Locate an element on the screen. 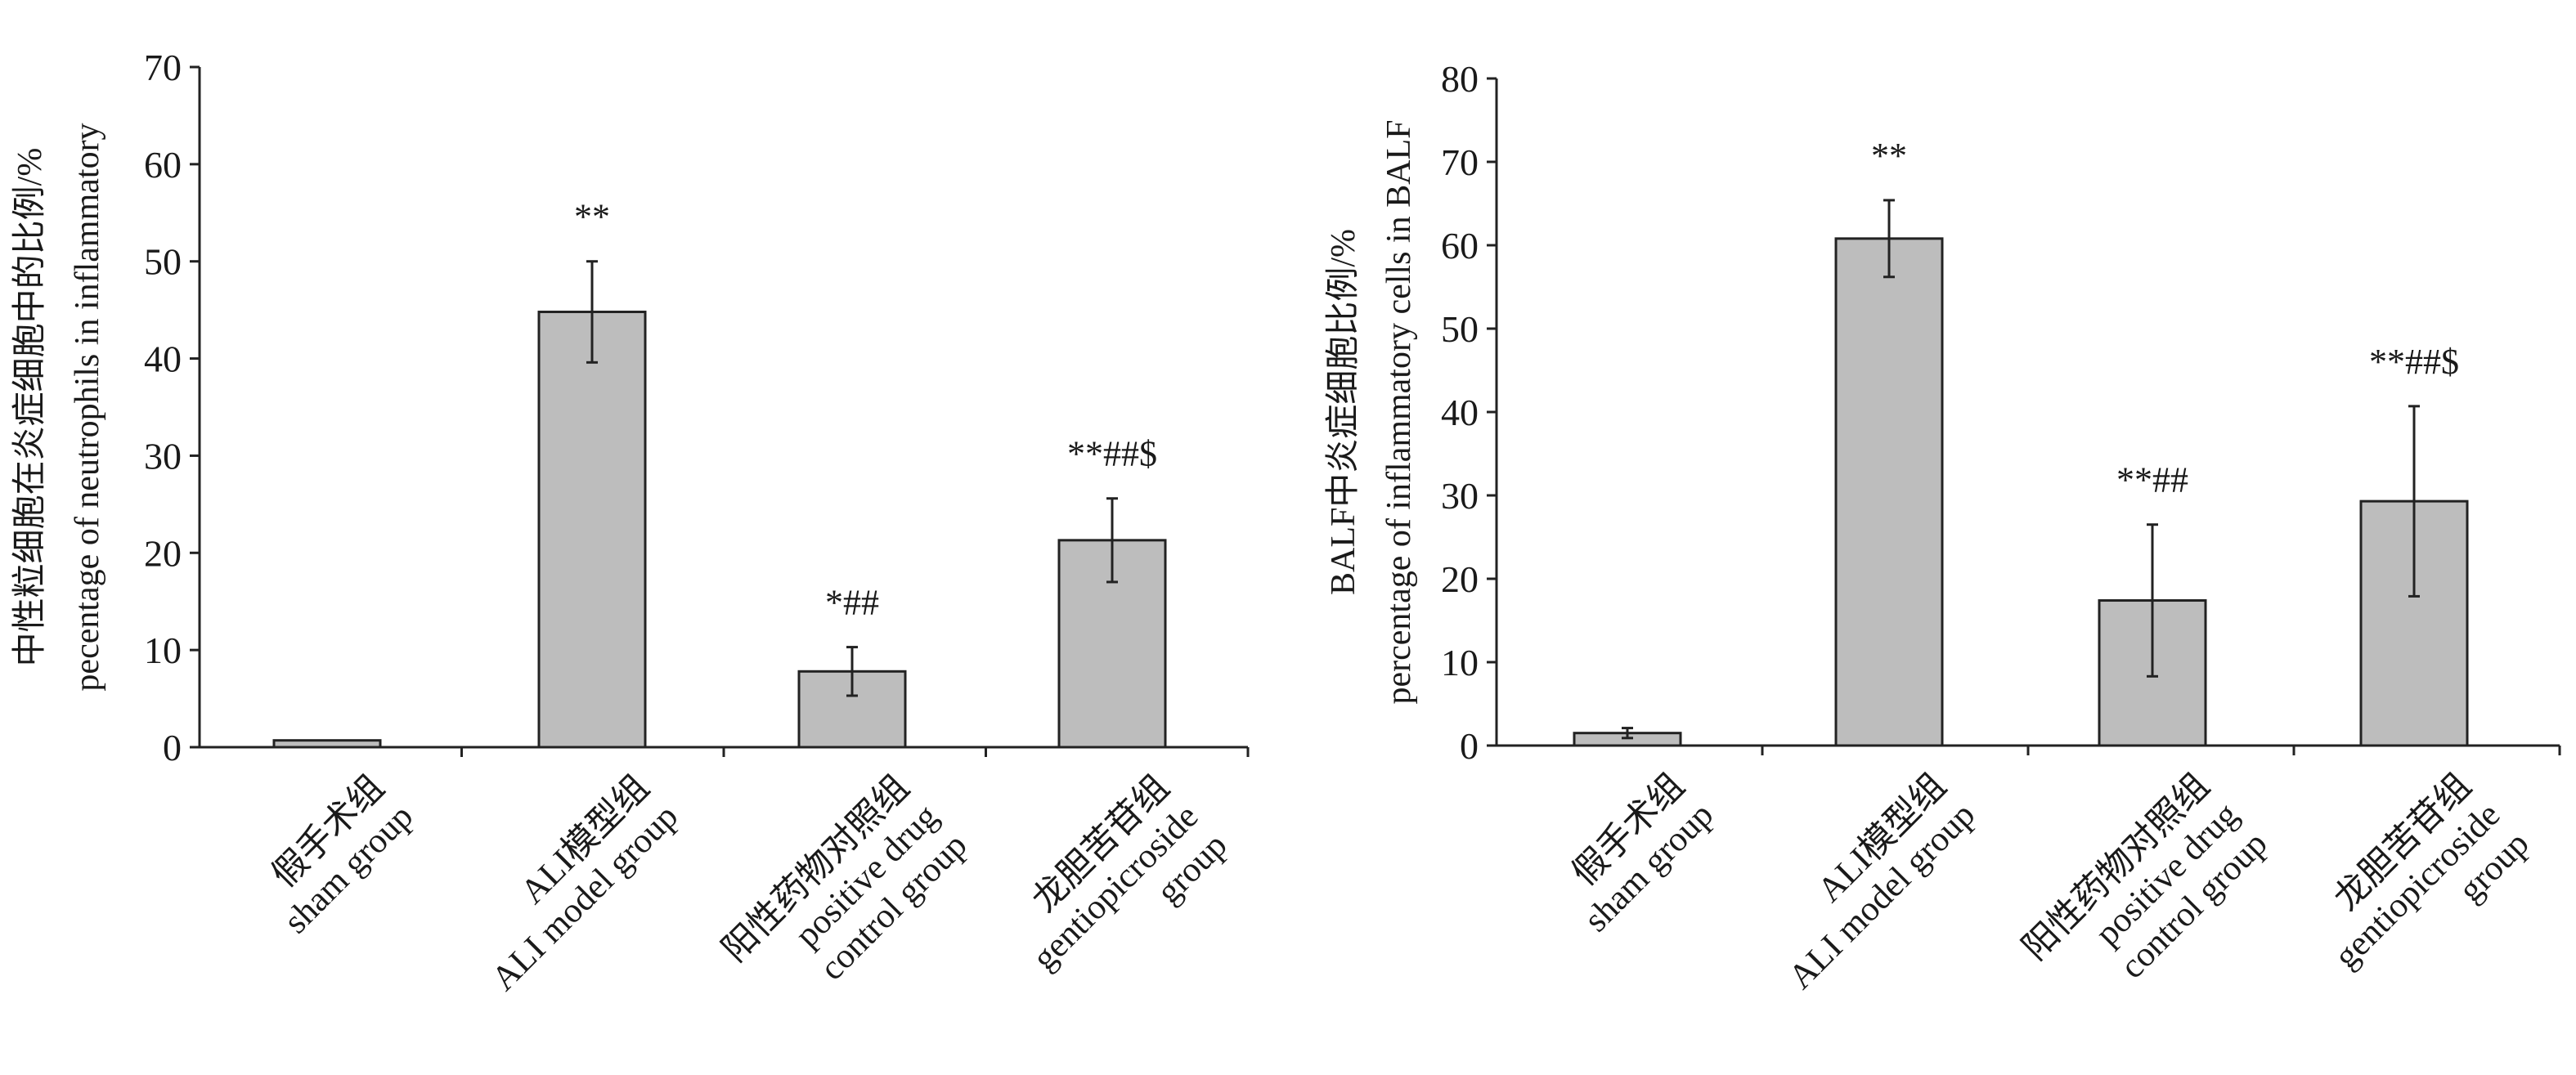  y-axis-label: pecentage of neutrophils in inflammatory is located at coordinates (88, 407).